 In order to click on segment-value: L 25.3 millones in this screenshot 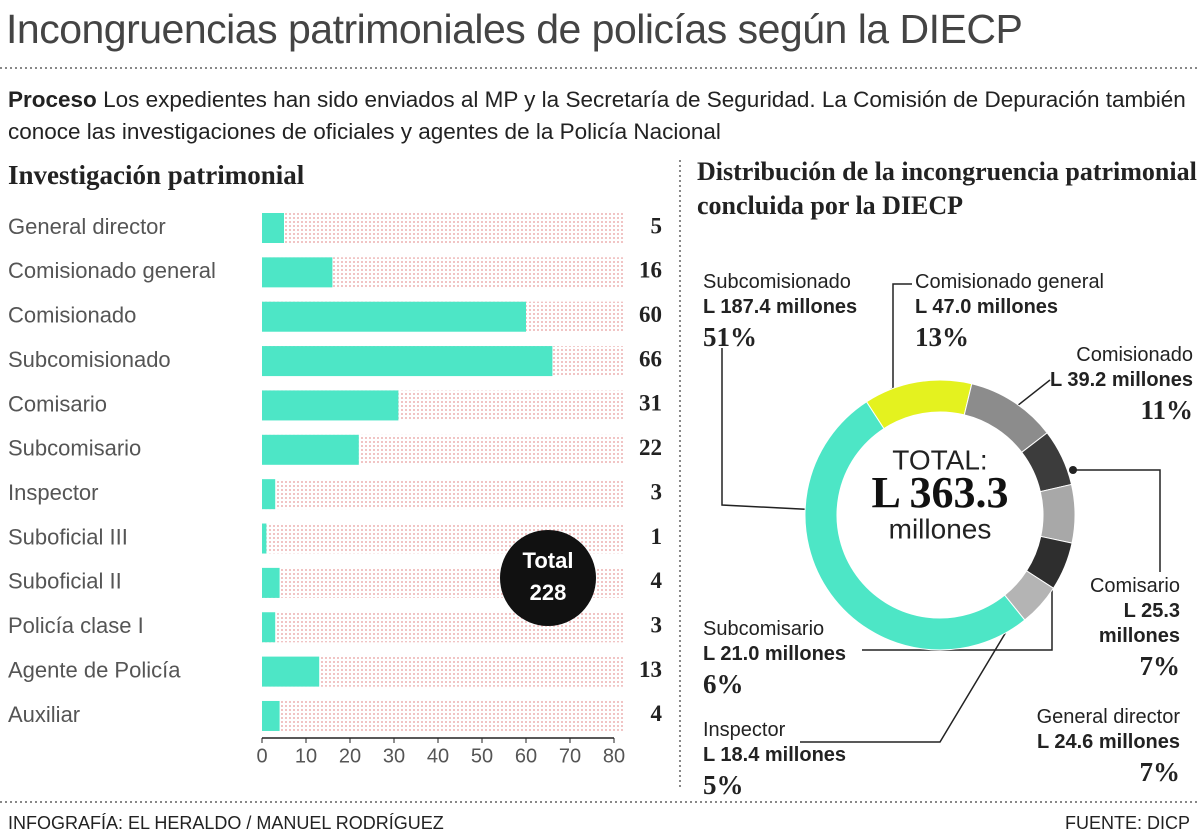, I will do `click(1139, 623)`.